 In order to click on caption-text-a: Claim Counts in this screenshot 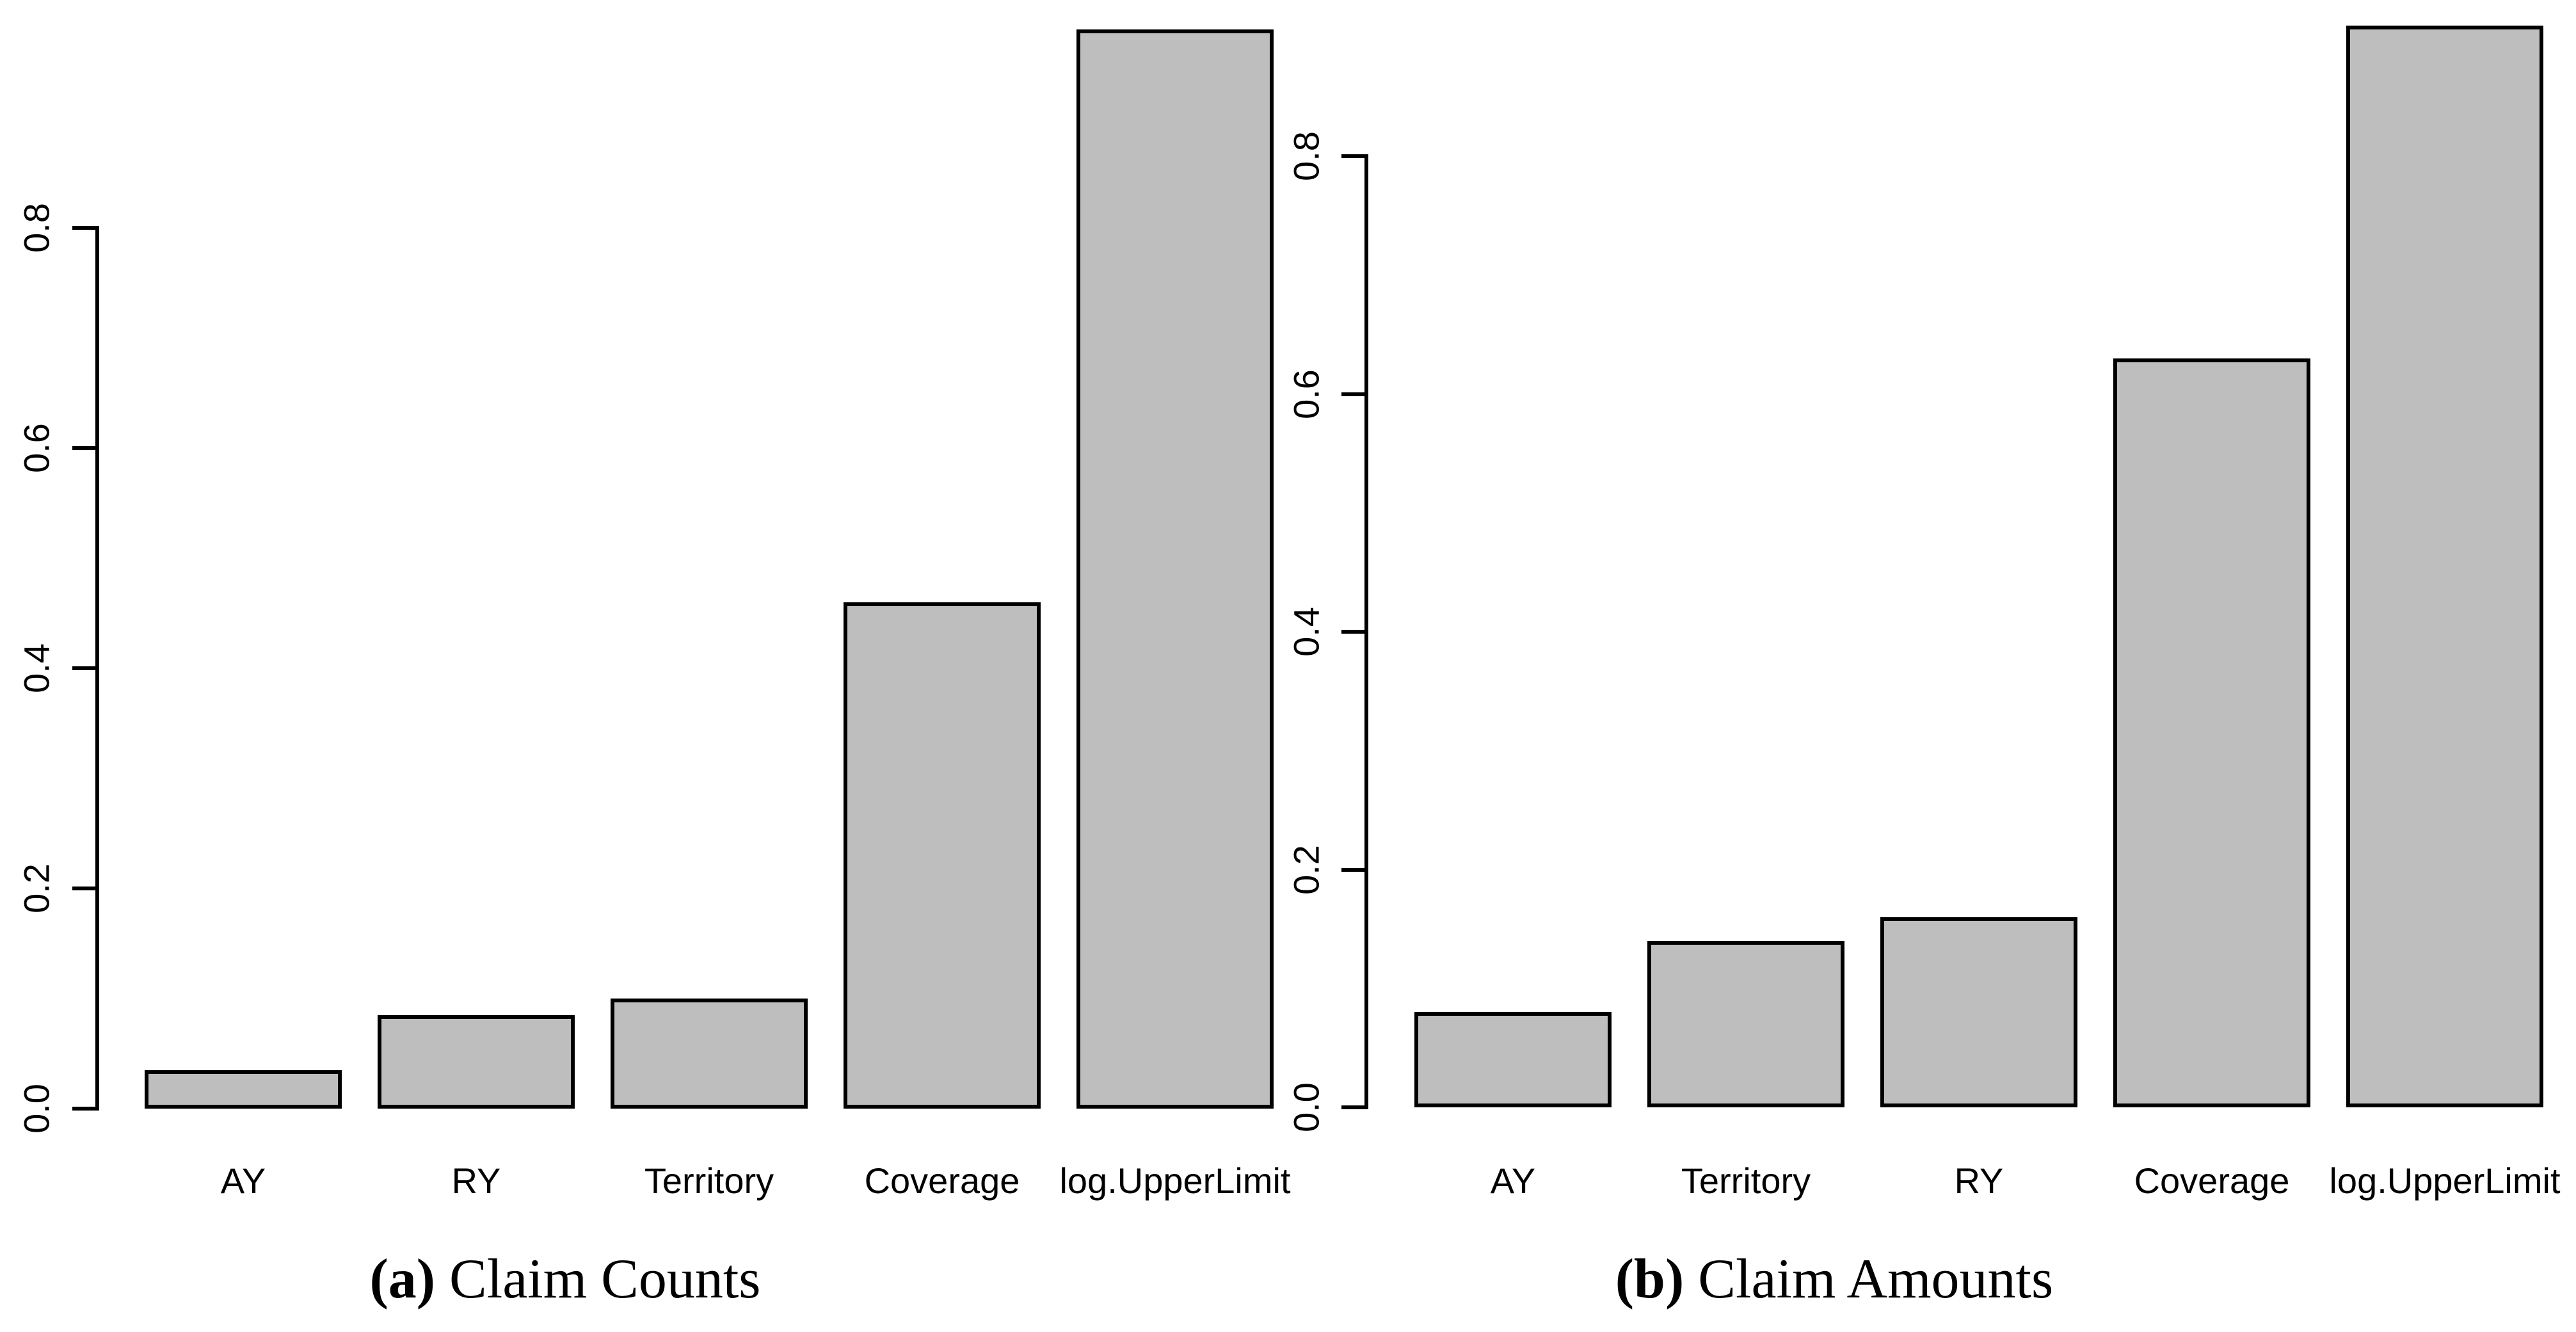, I will do `click(605, 1279)`.